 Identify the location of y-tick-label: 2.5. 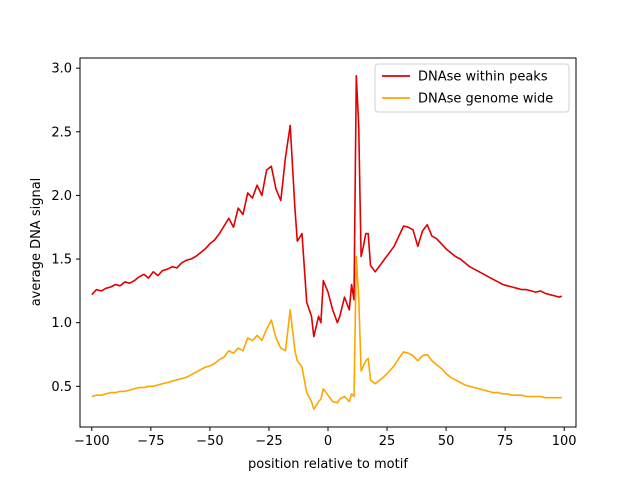
(61, 132).